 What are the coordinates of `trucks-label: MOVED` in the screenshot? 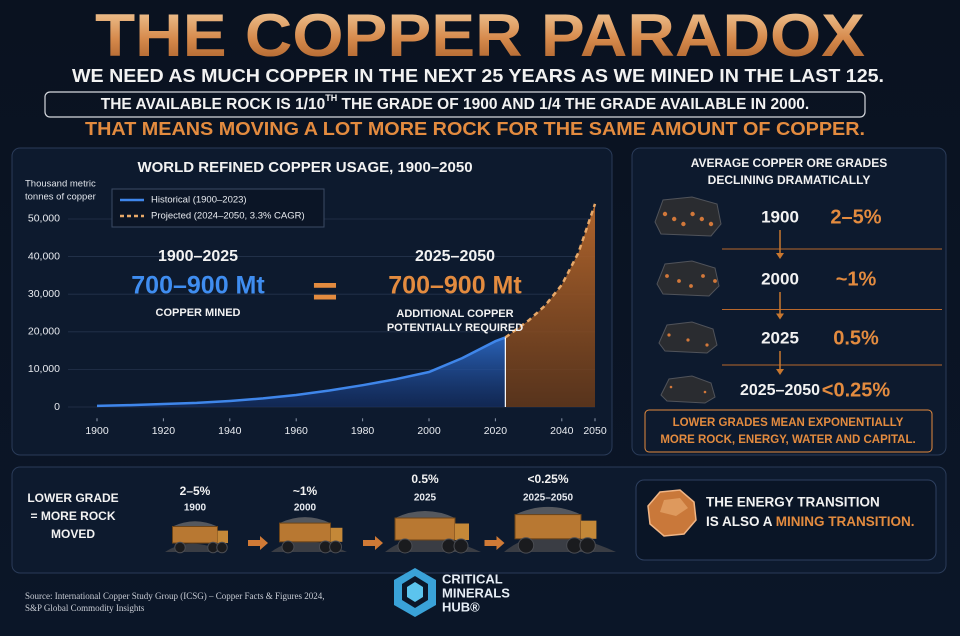 It's located at (73, 534).